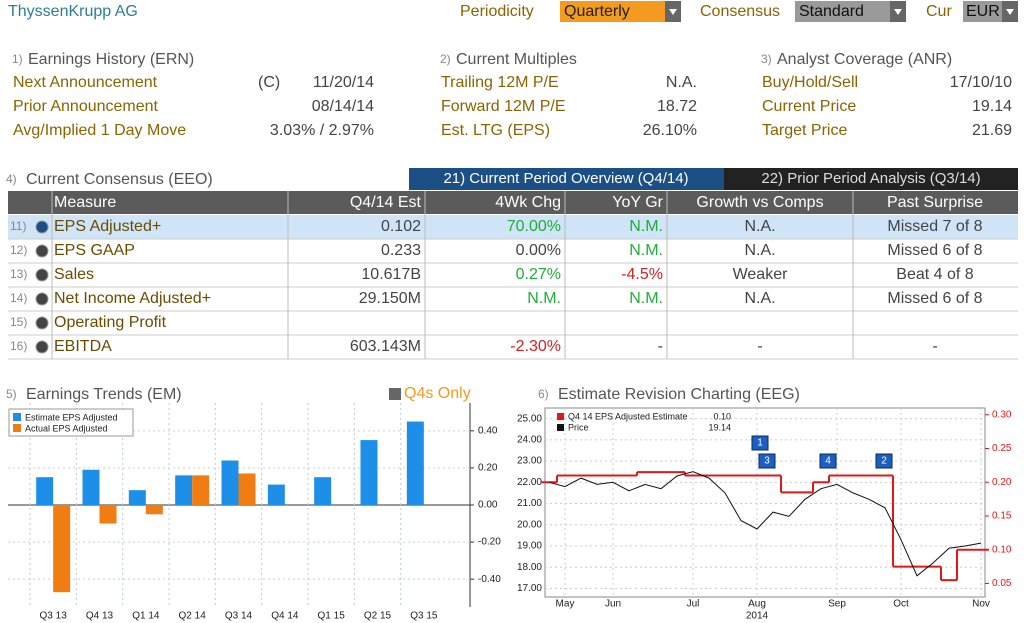  I want to click on x-tick-label: Q2 14, so click(193, 616).